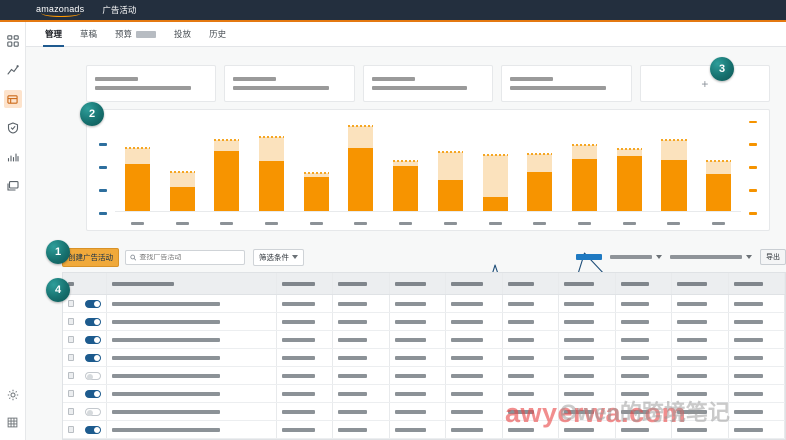 The width and height of the screenshot is (786, 440). Describe the element at coordinates (13, 128) in the screenshot. I see `sidebar-shield-icon` at that location.